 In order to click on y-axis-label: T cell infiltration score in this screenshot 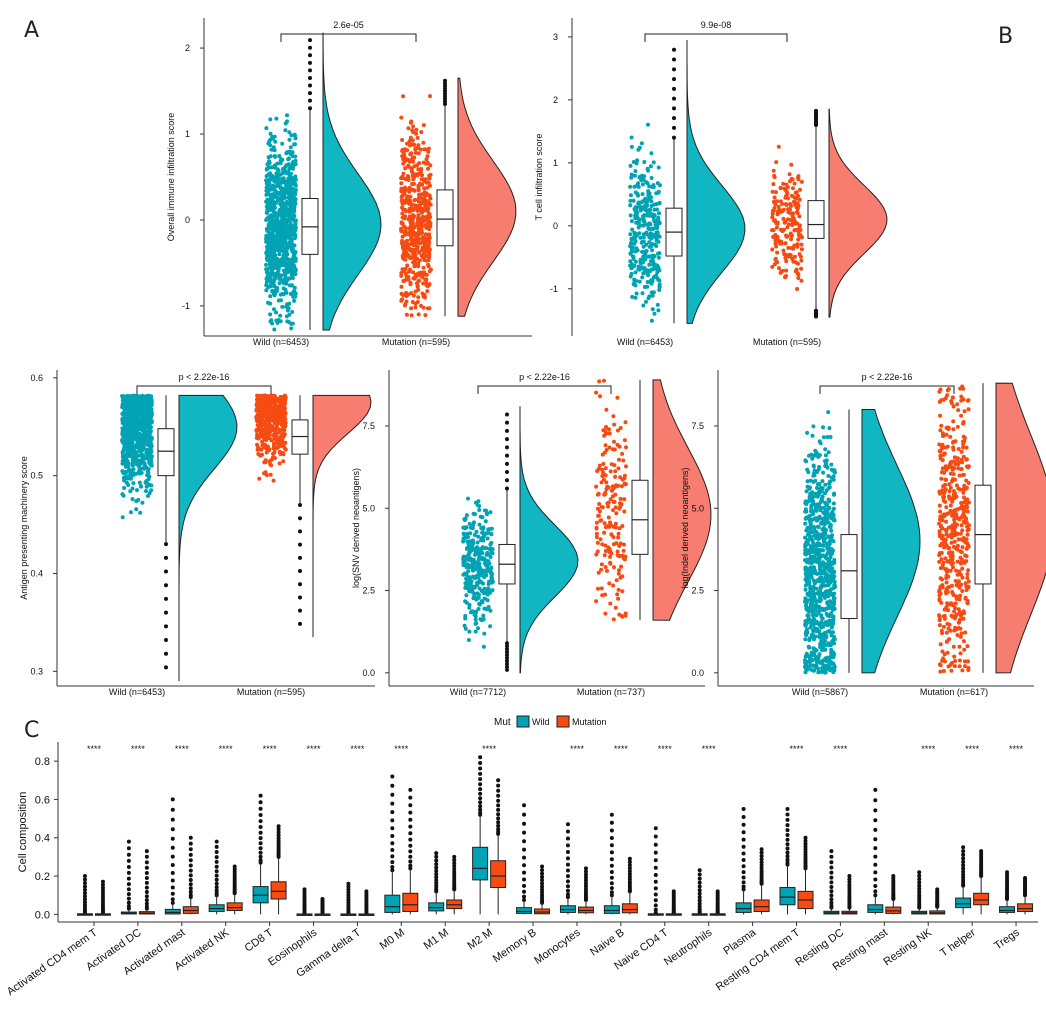, I will do `click(539, 177)`.